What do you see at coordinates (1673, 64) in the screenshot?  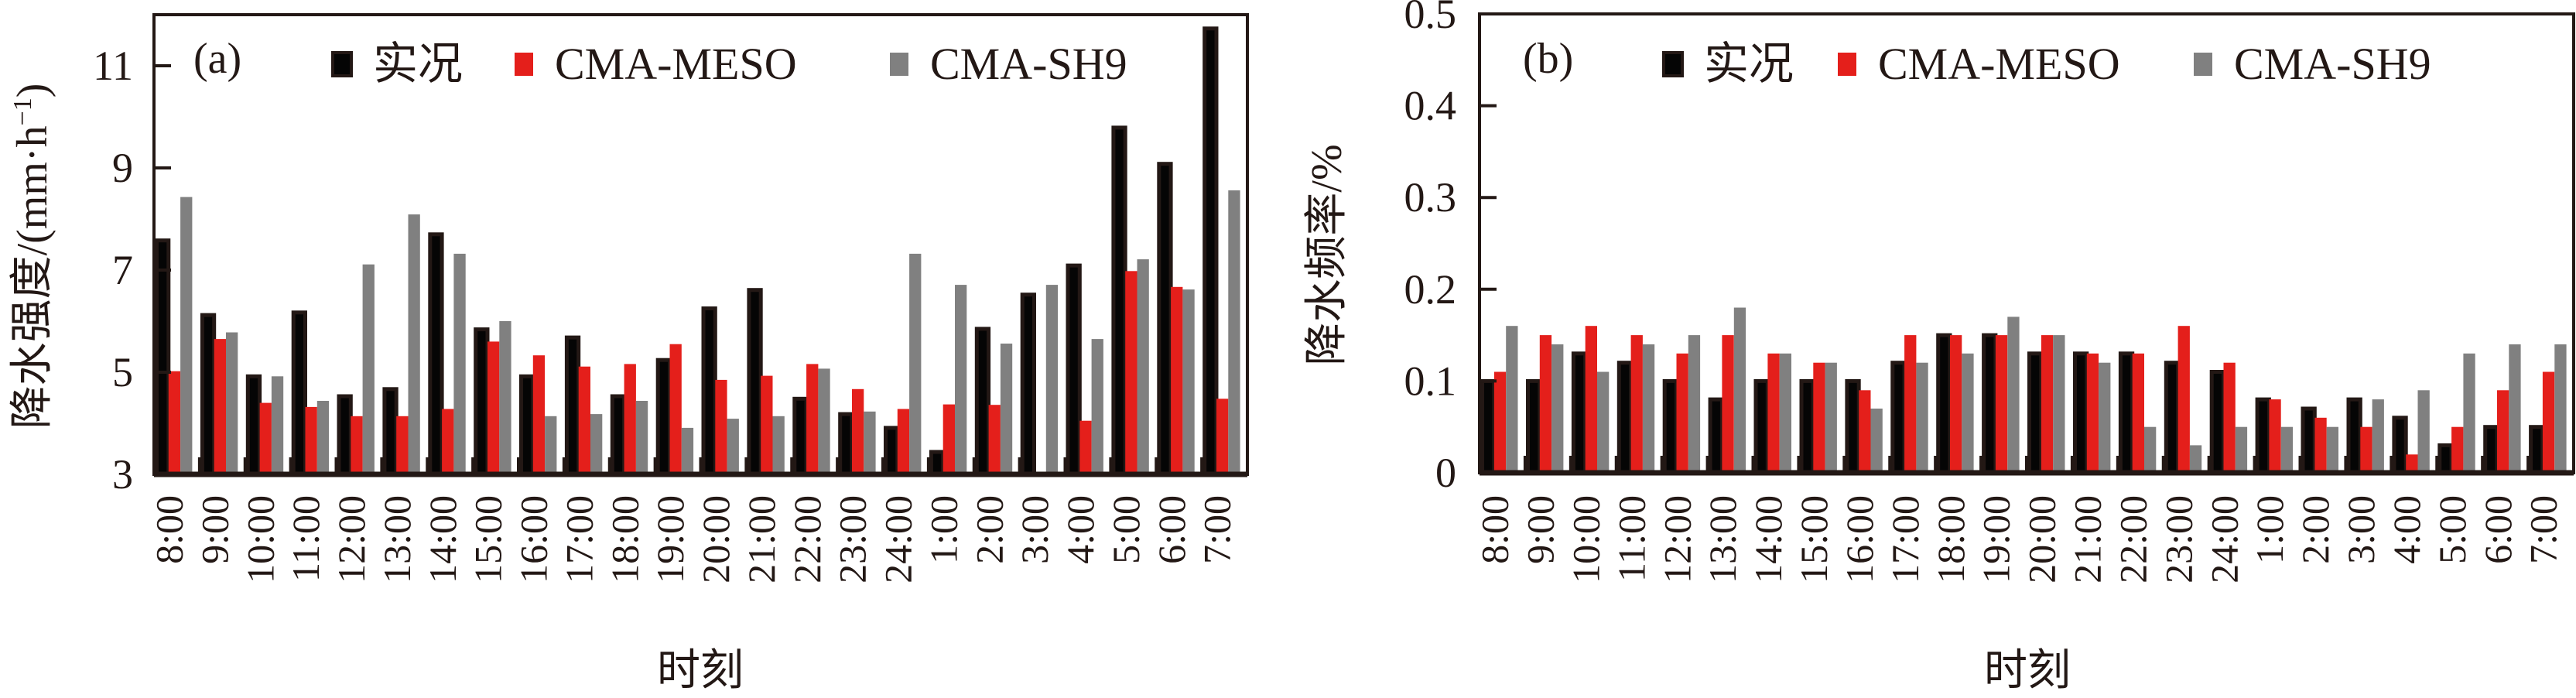 I see `legend-swatch-observed` at bounding box center [1673, 64].